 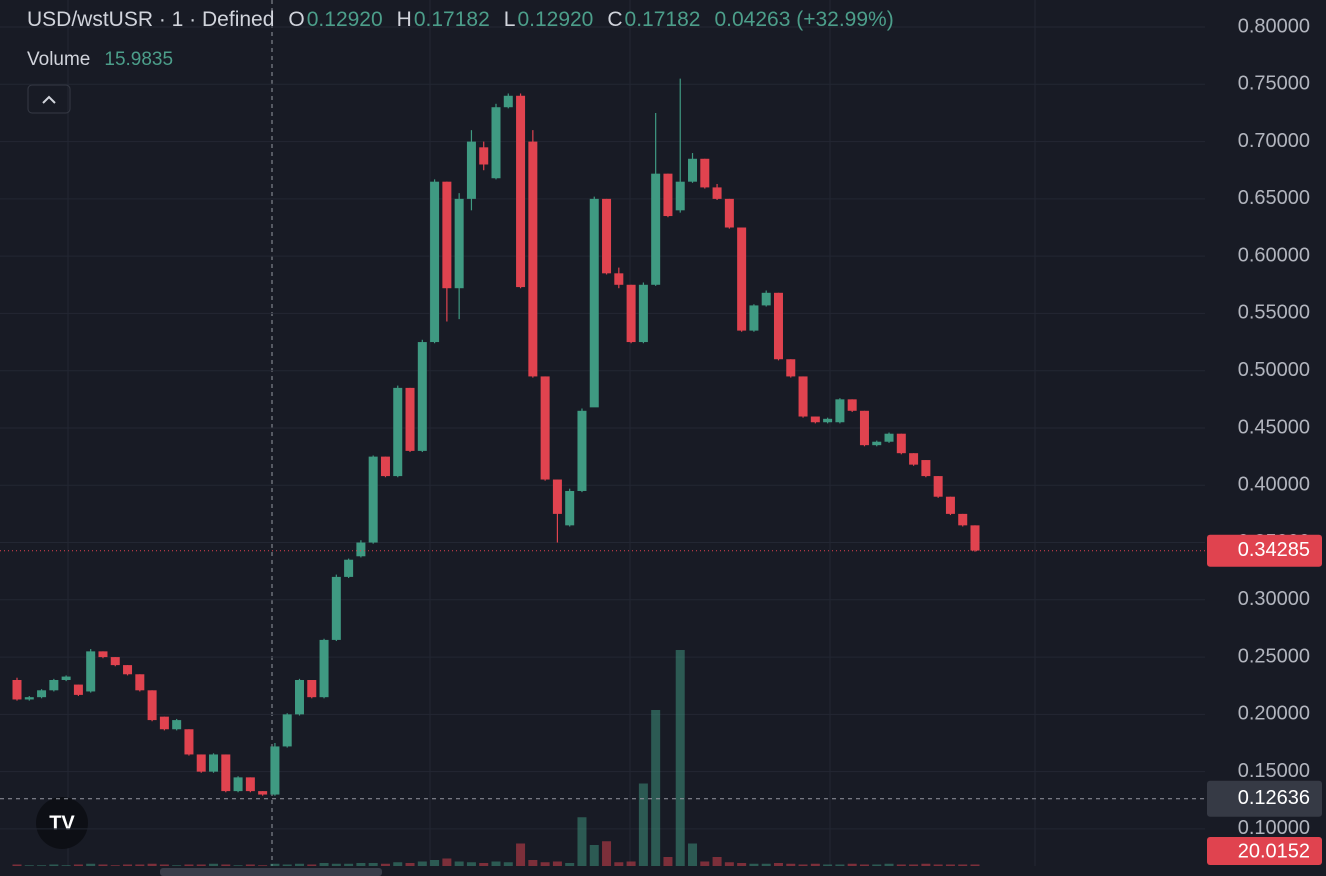 I want to click on ohlc-value: 0.12920, so click(x=555, y=19).